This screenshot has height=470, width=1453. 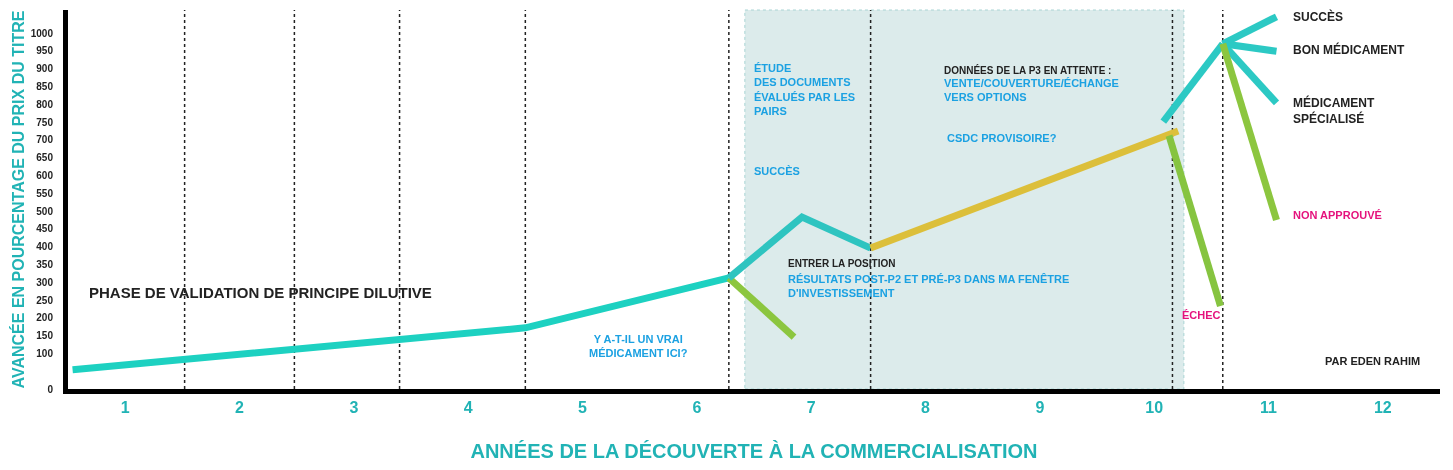 What do you see at coordinates (1349, 49) in the screenshot?
I see `annotation: BON MÉDICAMENT` at bounding box center [1349, 49].